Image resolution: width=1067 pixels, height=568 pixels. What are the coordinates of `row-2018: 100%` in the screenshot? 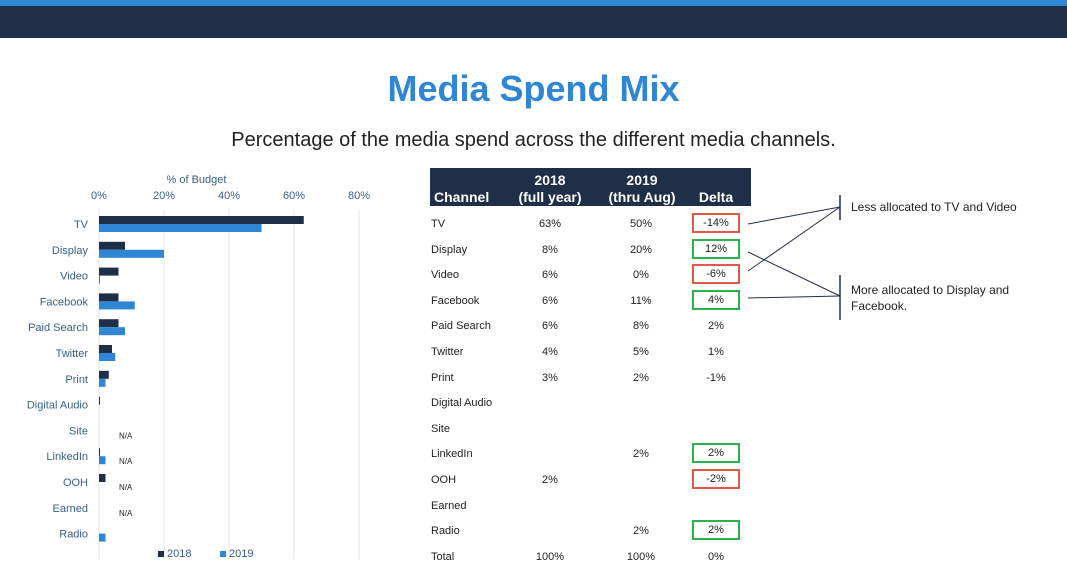 It's located at (550, 557).